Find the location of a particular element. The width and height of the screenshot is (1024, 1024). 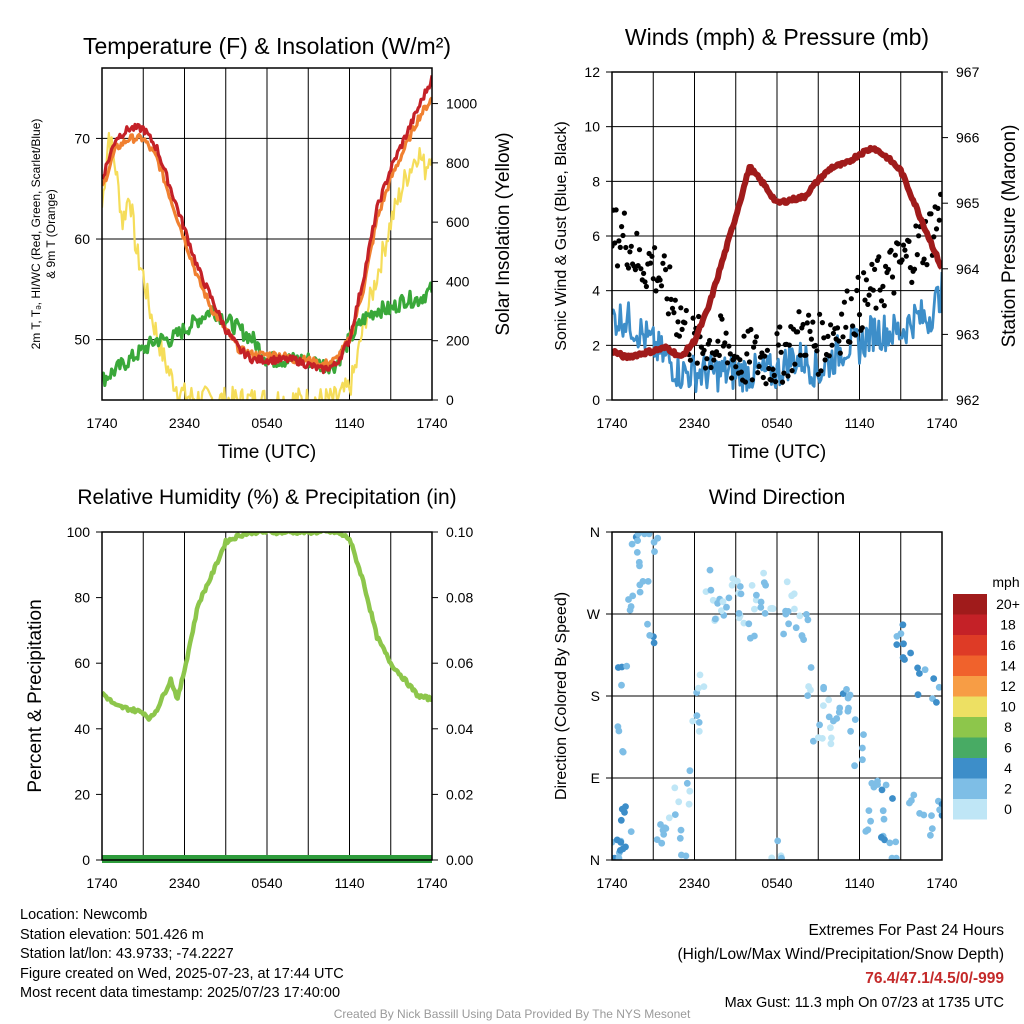

humidity-xtick-label: 1740 is located at coordinates (101, 883).